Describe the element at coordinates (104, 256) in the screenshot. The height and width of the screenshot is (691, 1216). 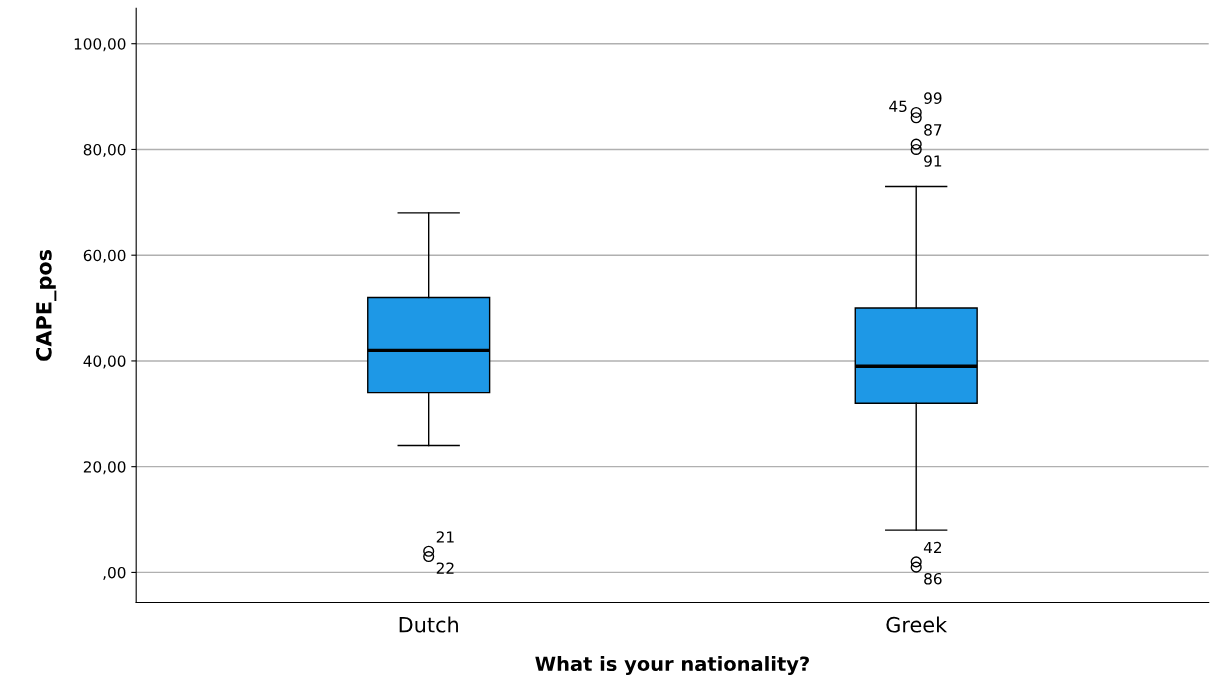
I see `y-tick-label: 60,00` at that location.